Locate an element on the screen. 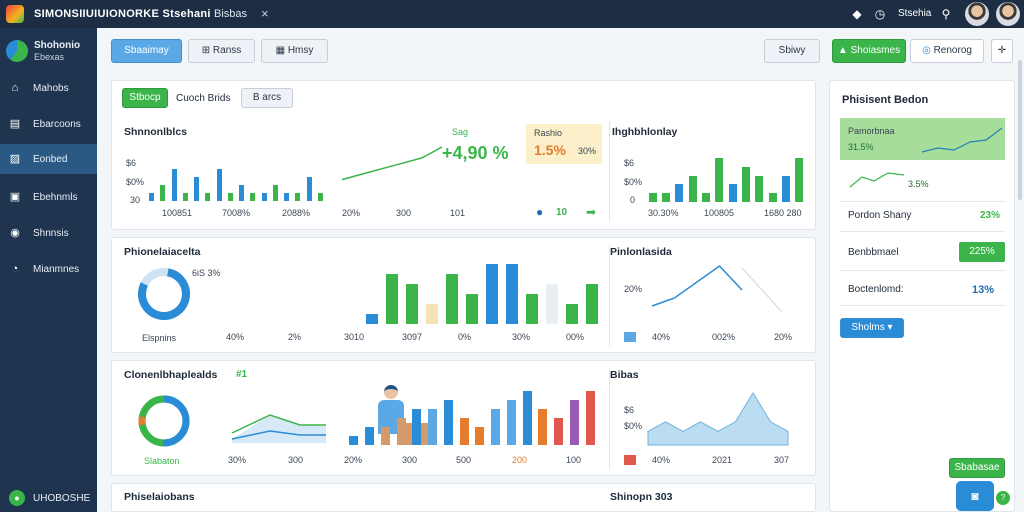 The width and height of the screenshot is (1024, 512). toolbar-button-reports: ⊞ Ranss is located at coordinates (221, 51).